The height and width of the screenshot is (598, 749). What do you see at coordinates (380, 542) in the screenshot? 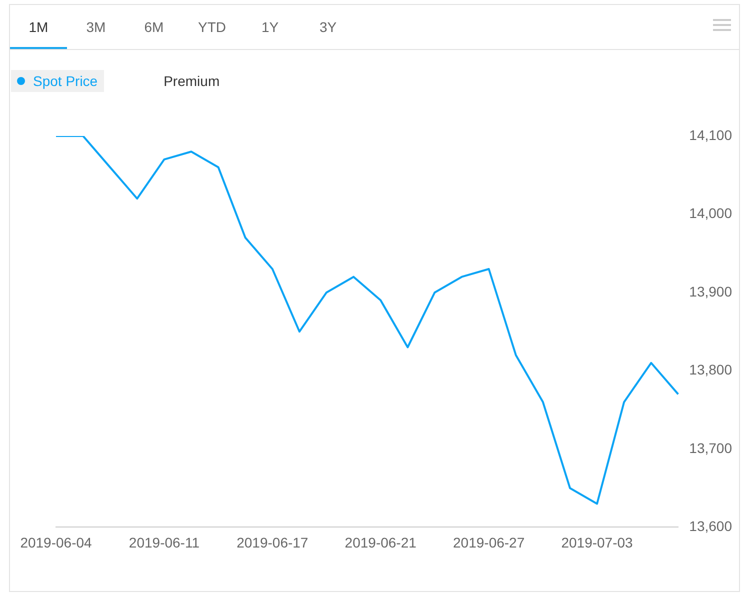
I see `x-tick-label: 2019-06-21` at bounding box center [380, 542].